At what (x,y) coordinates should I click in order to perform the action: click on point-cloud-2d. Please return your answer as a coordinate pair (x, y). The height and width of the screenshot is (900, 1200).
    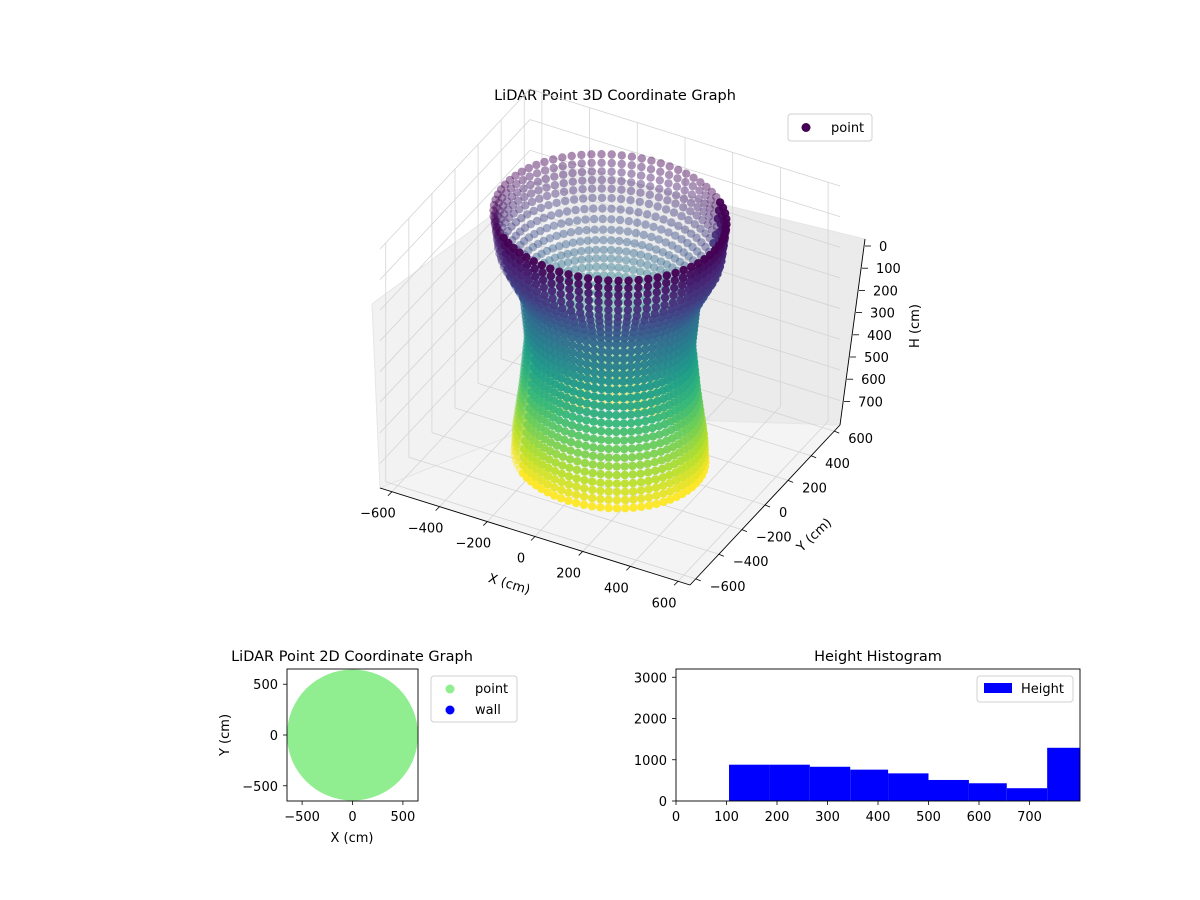
    Looking at the image, I should click on (352, 735).